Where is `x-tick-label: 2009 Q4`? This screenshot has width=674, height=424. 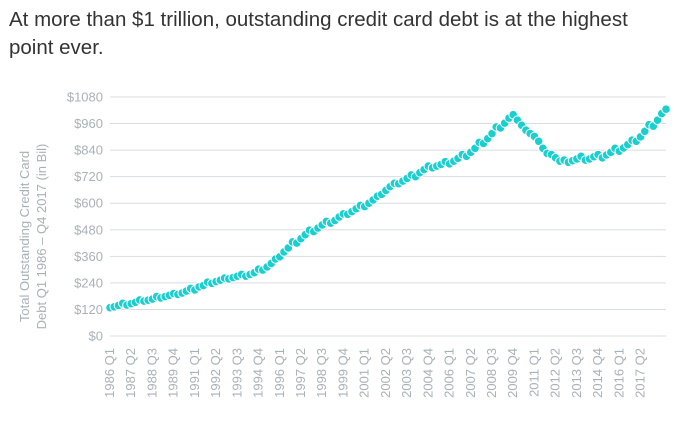 x-tick-label: 2009 Q4 is located at coordinates (512, 373).